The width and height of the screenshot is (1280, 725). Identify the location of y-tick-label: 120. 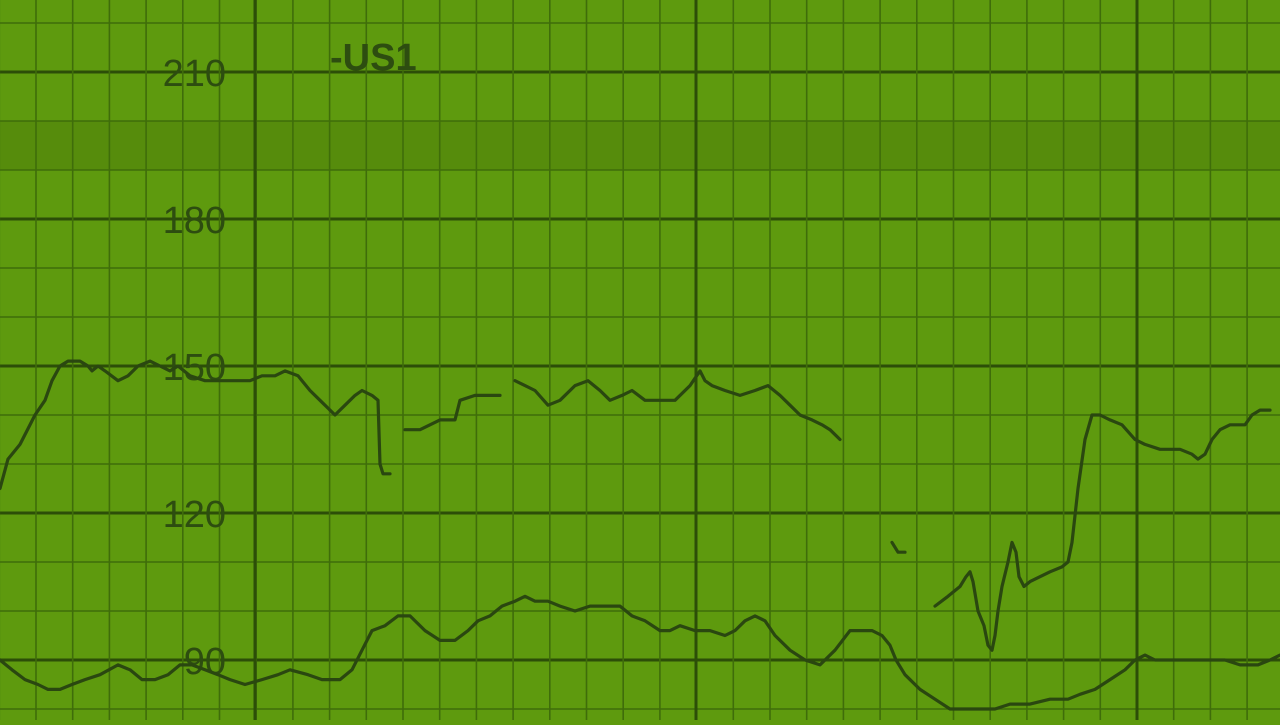
(194, 515).